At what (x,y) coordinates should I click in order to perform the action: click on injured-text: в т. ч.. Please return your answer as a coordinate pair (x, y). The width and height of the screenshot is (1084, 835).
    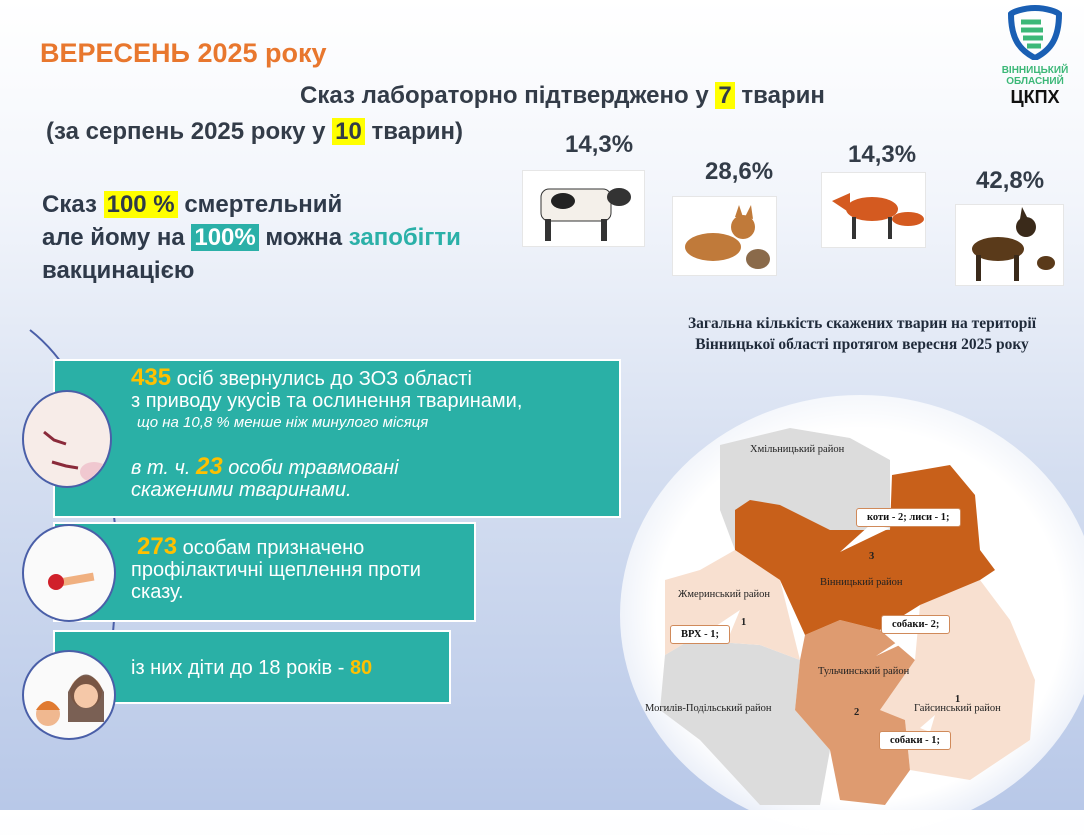
    Looking at the image, I should click on (164, 468).